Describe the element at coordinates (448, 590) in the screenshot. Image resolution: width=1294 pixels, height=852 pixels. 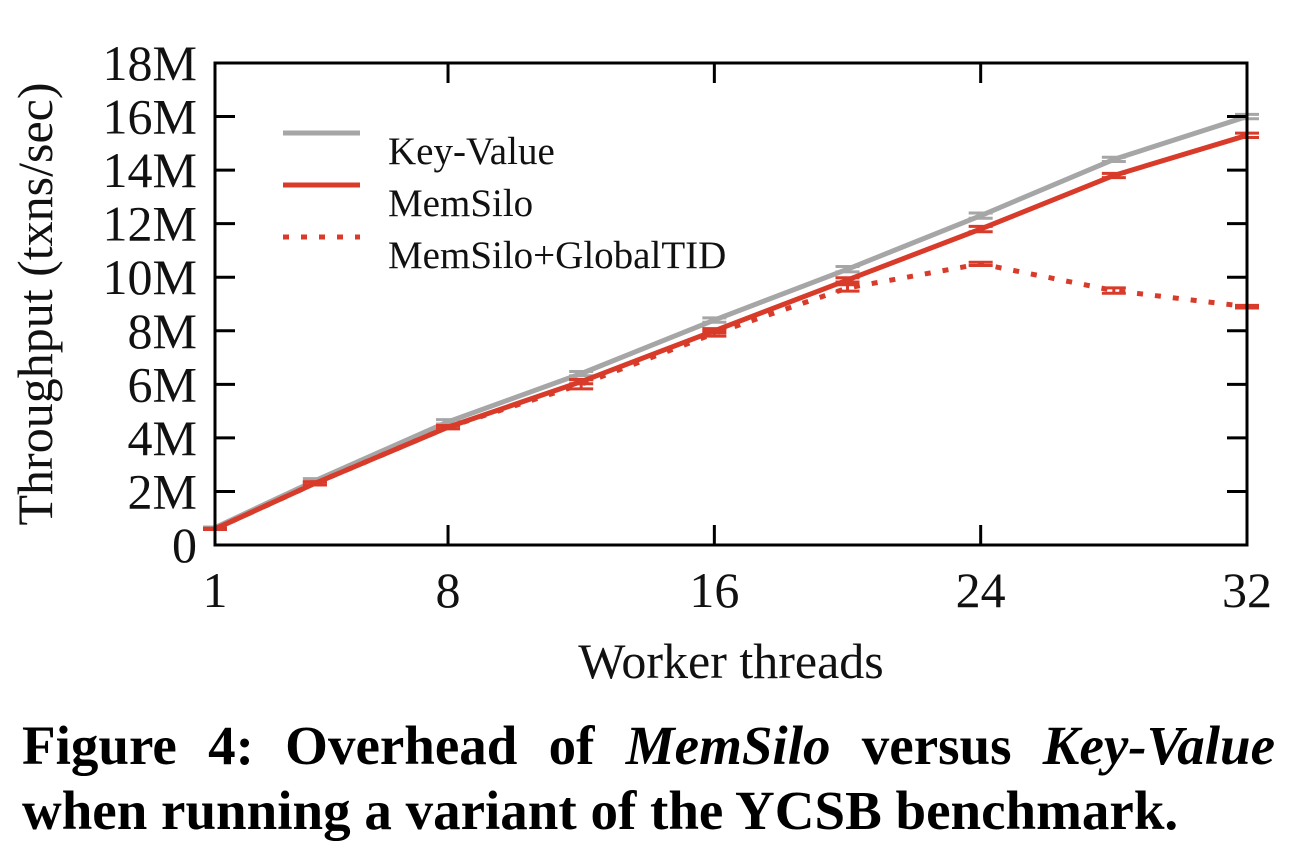
I see `x-tick-label: 8` at that location.